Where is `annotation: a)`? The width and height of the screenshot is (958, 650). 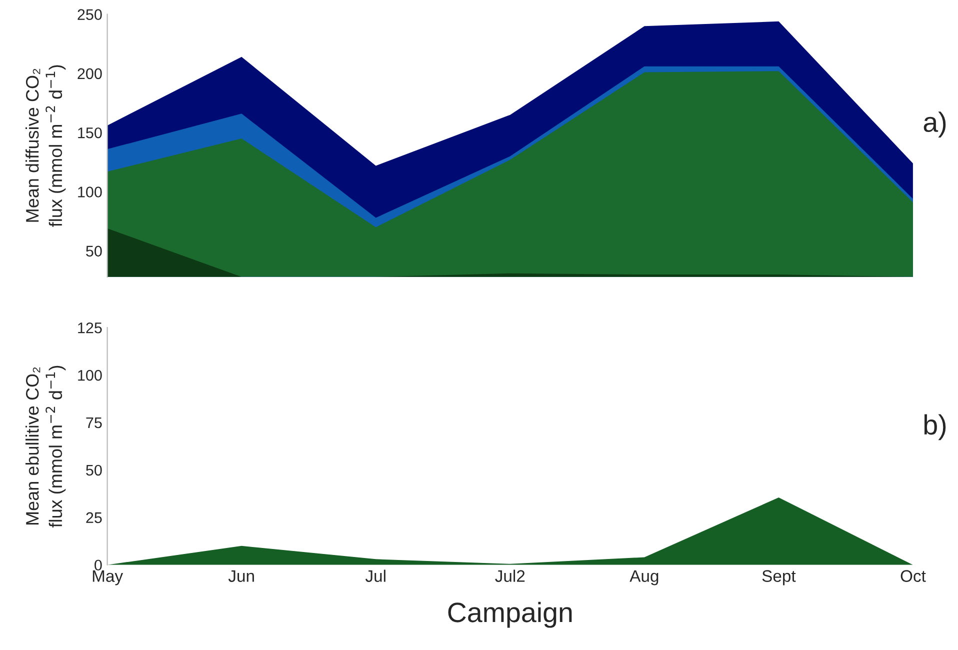 annotation: a) is located at coordinates (935, 125).